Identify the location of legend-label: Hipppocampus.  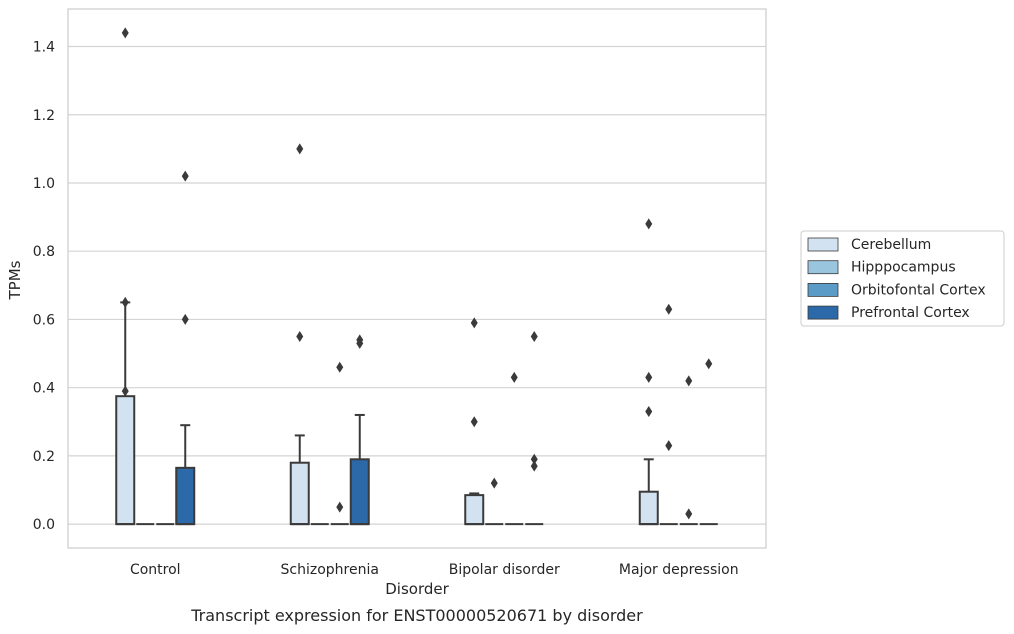
(903, 268).